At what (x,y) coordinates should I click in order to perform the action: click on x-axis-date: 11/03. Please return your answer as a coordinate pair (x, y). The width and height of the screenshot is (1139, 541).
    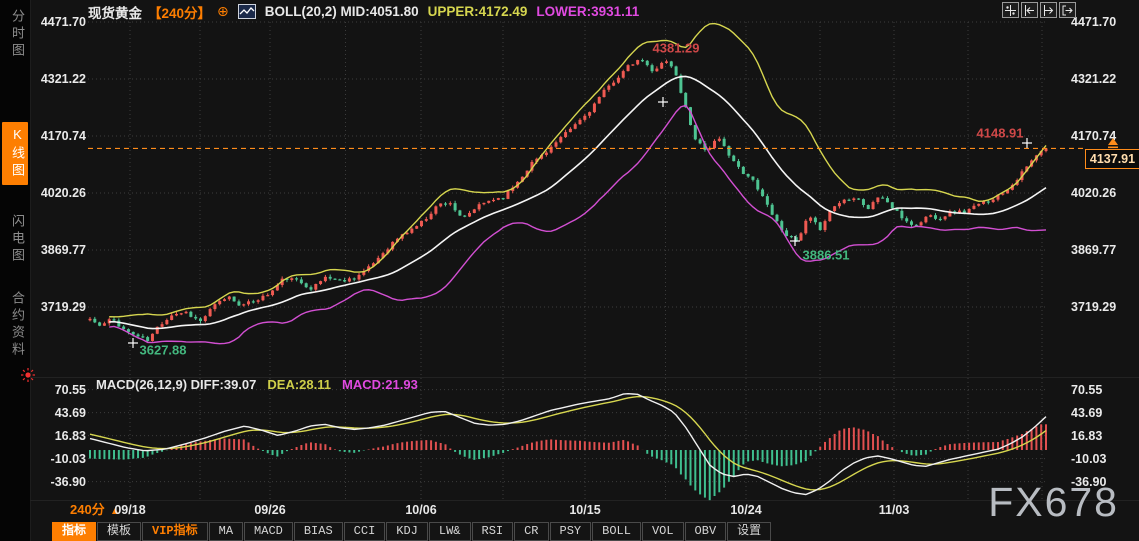
    Looking at the image, I should click on (894, 510).